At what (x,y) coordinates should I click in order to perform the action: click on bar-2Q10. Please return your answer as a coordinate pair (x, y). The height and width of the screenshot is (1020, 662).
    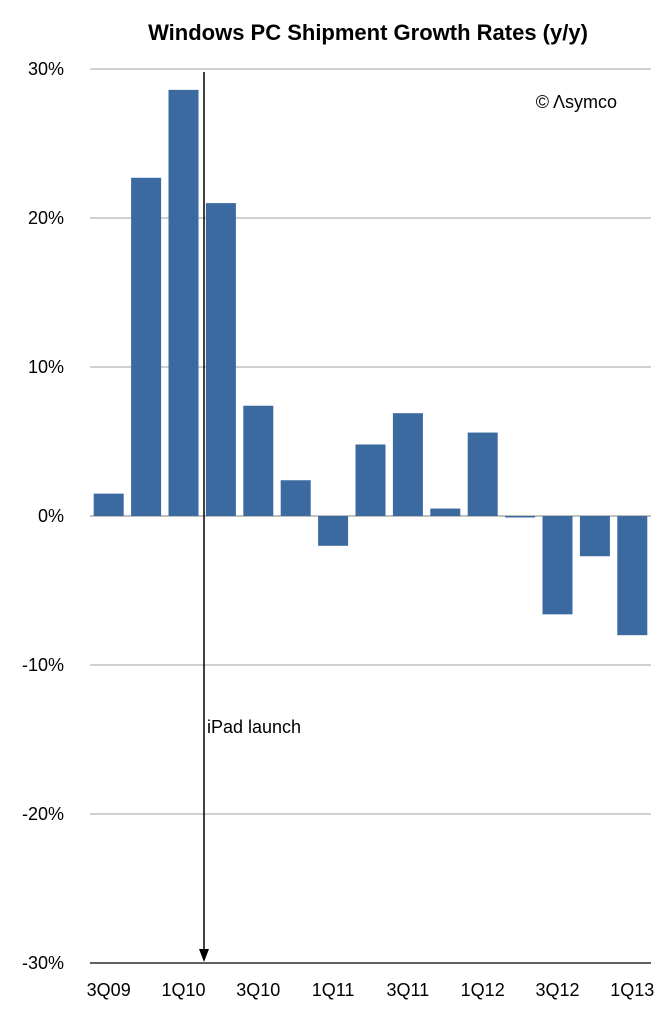
    Looking at the image, I should click on (220, 359).